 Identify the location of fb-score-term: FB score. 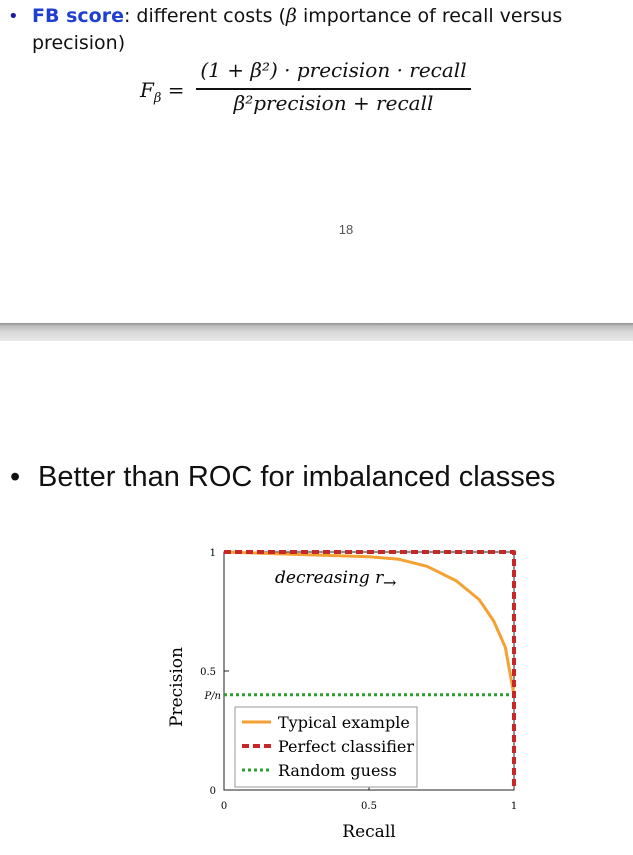
(78, 16).